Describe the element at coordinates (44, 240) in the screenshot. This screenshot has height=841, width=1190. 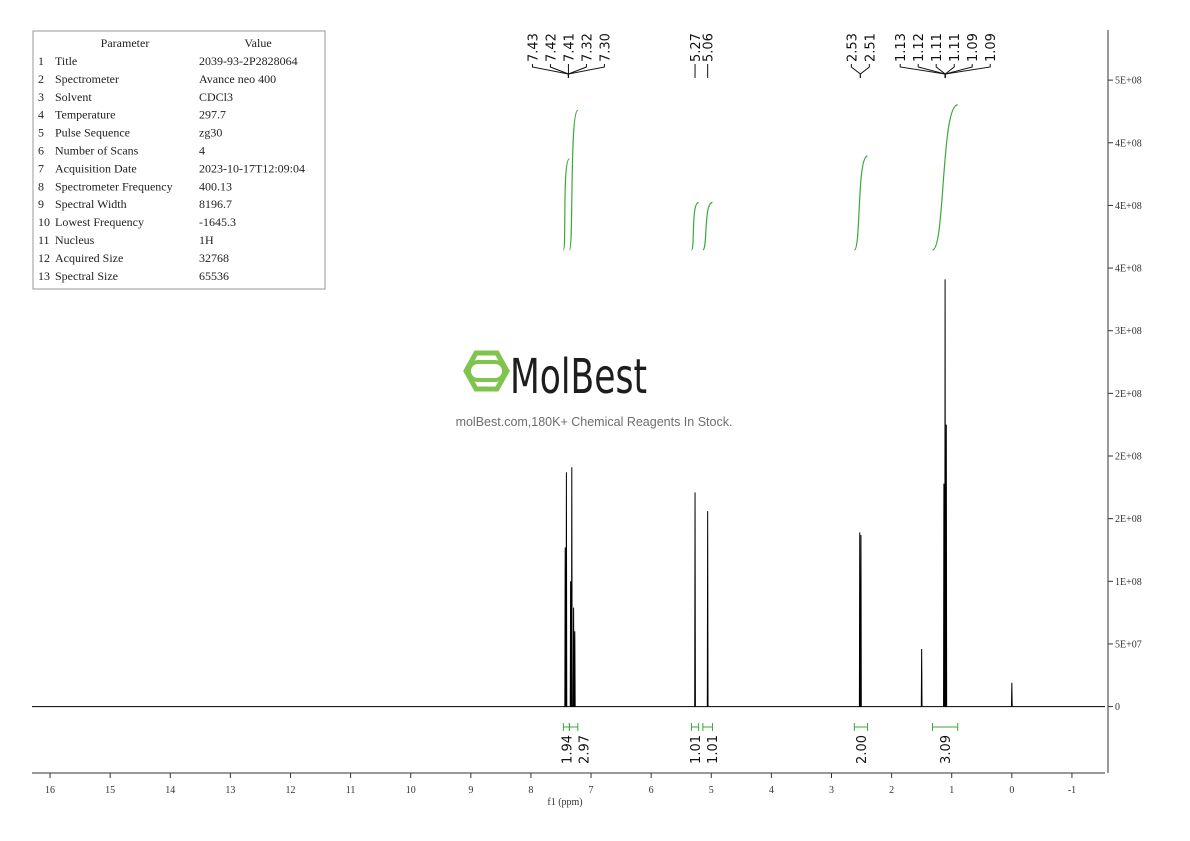
I see `table-cell: 11` at that location.